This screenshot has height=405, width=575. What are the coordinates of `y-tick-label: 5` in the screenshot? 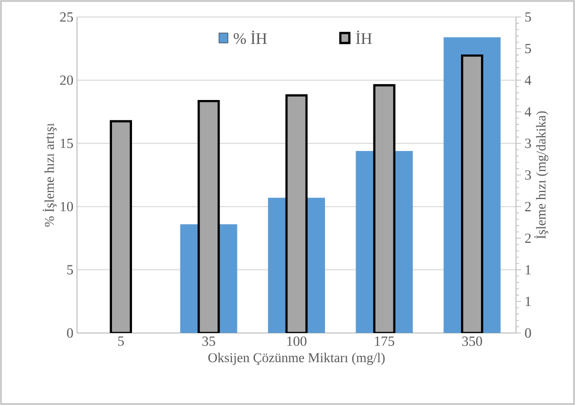 It's located at (70, 269).